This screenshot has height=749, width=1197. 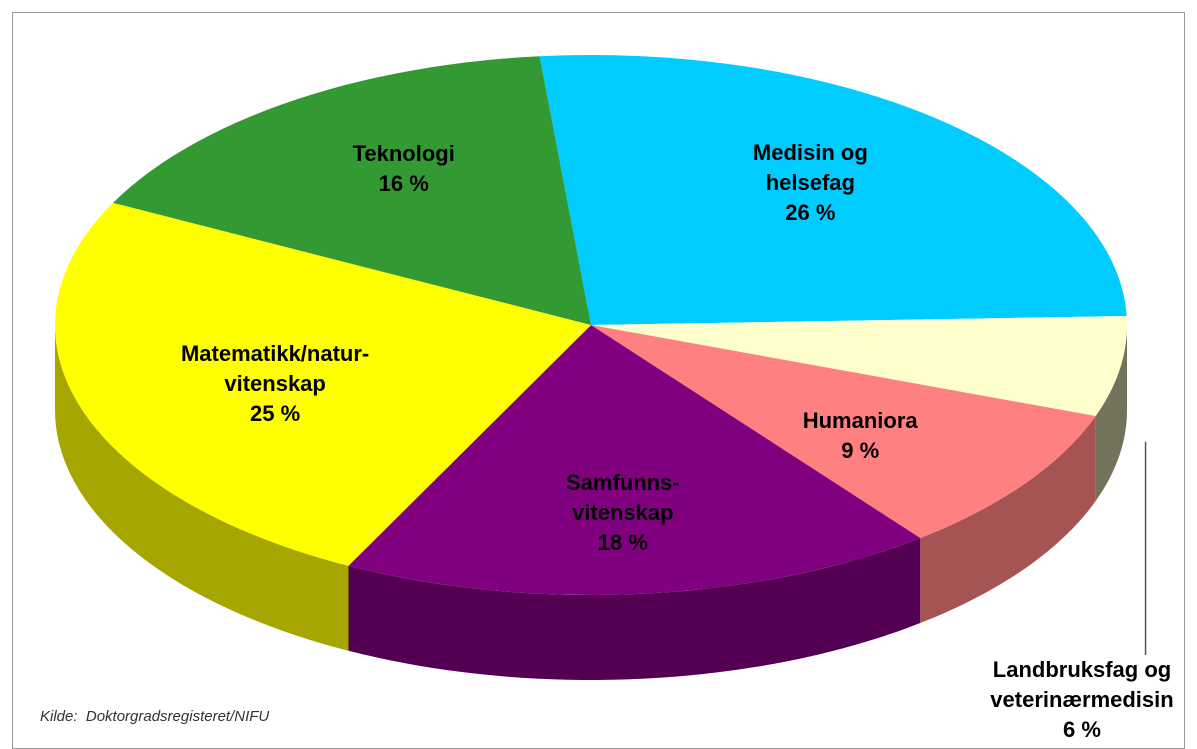 I want to click on category-label: Matematikk/natur- vitenskap, so click(x=275, y=368).